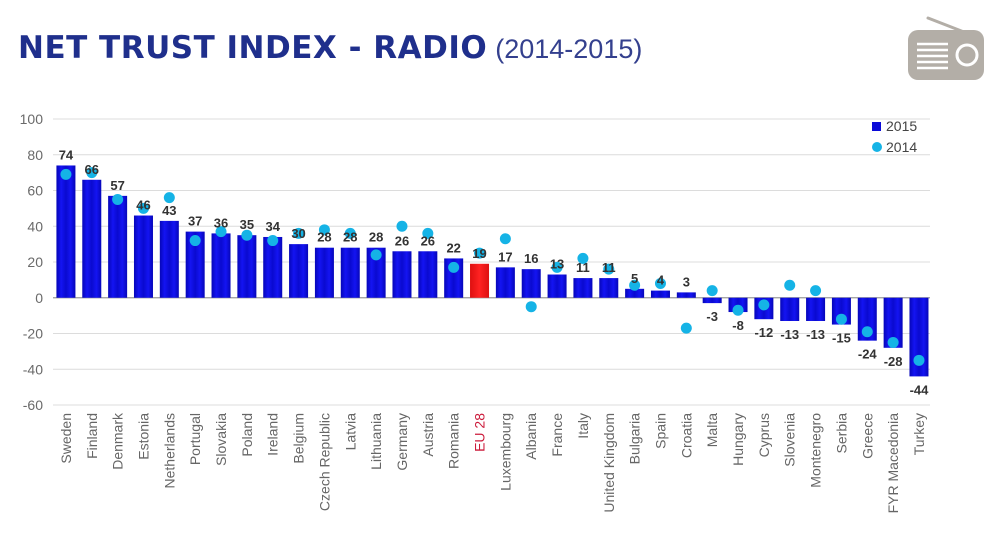 Image resolution: width=1004 pixels, height=538 pixels. What do you see at coordinates (350, 233) in the screenshot?
I see `dot-latvia` at bounding box center [350, 233].